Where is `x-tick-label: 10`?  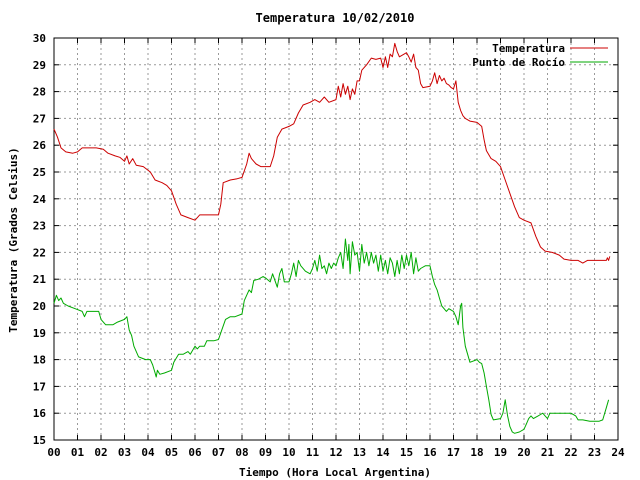
x-tick-label: 10 is located at coordinates (288, 452).